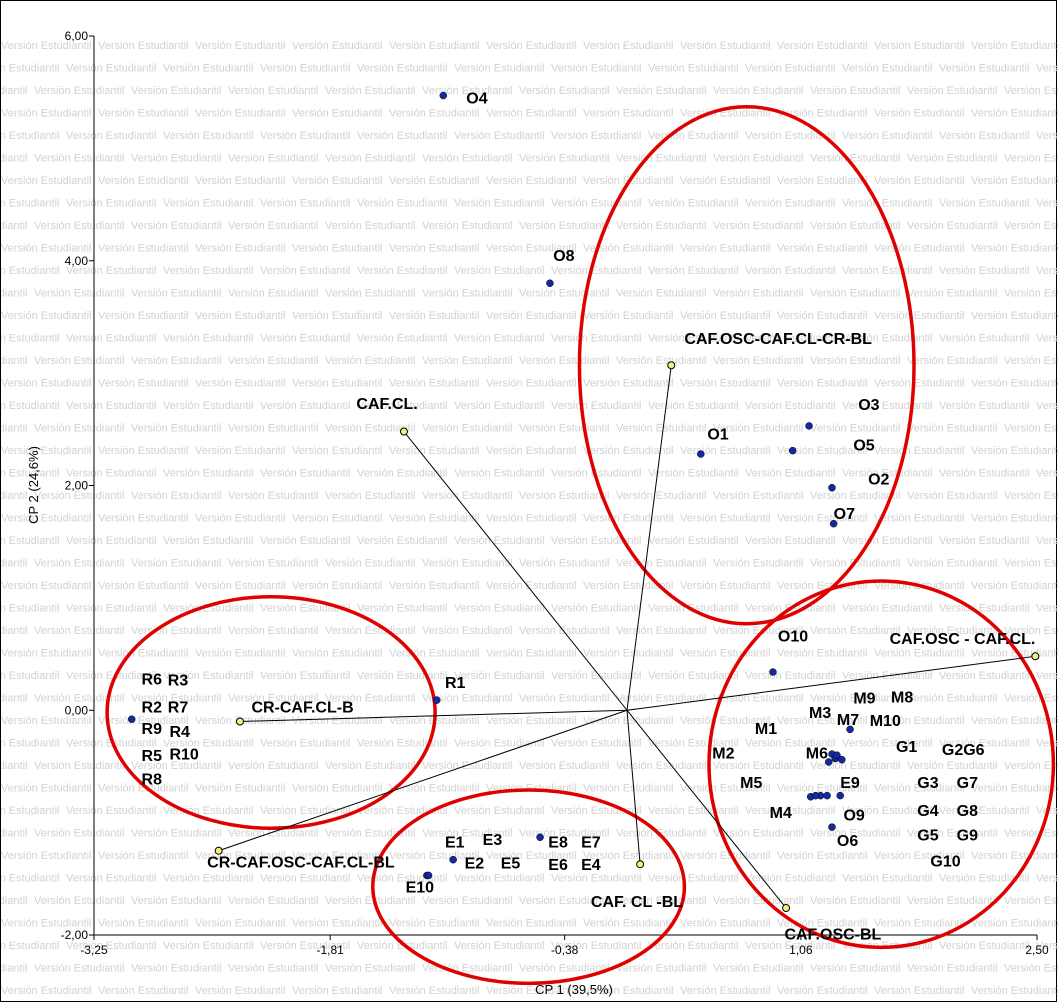  I want to click on y-tick-label: 6,00, so click(77, 36).